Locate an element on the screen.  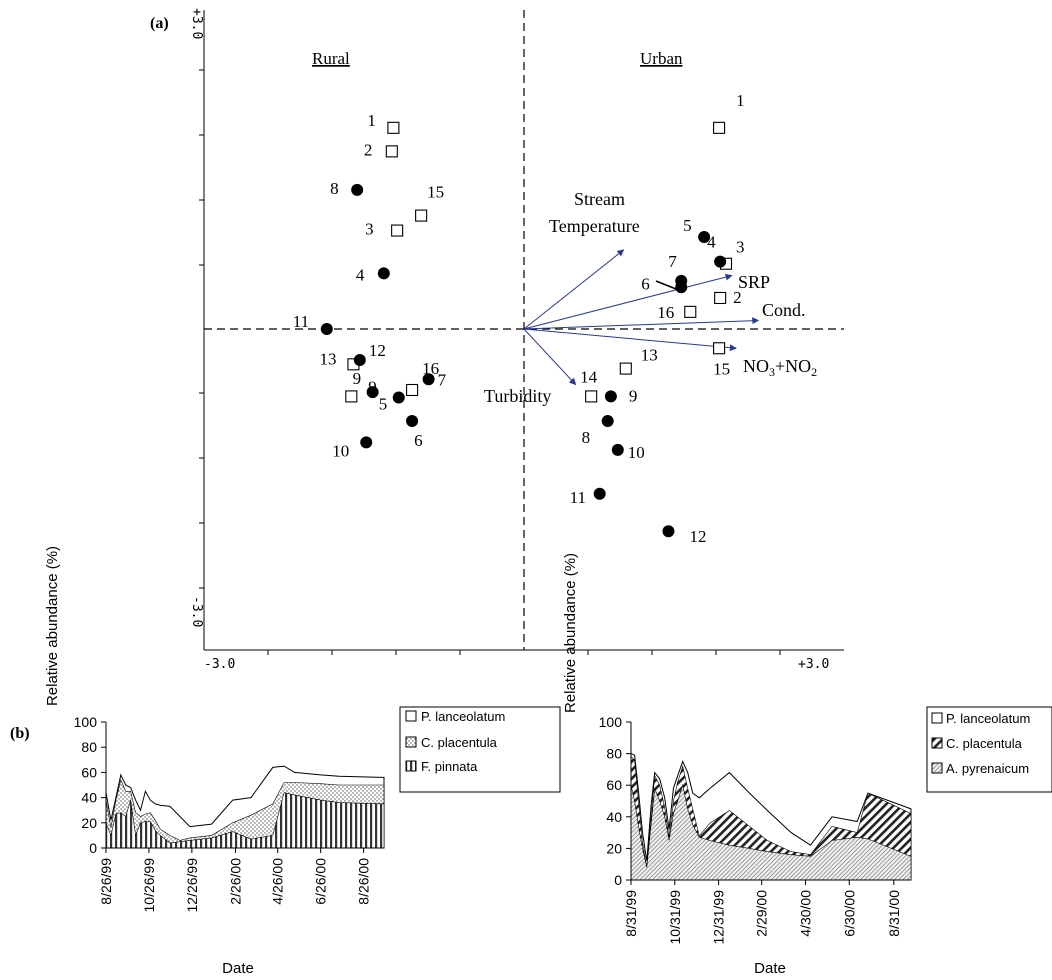
vector-label: SRP is located at coordinates (754, 282).